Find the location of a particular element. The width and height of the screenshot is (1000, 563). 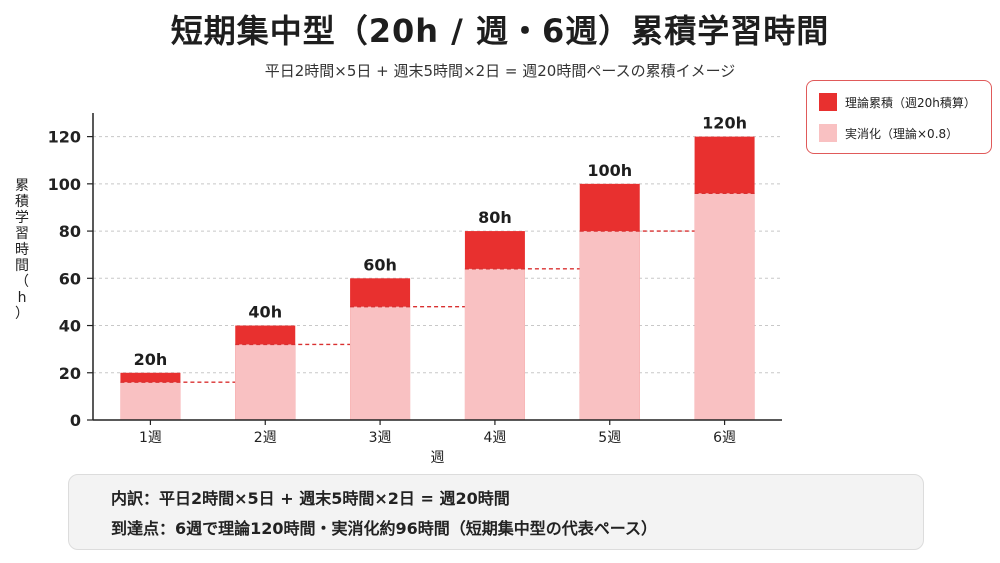

y-tick-label: 60 is located at coordinates (70, 278).